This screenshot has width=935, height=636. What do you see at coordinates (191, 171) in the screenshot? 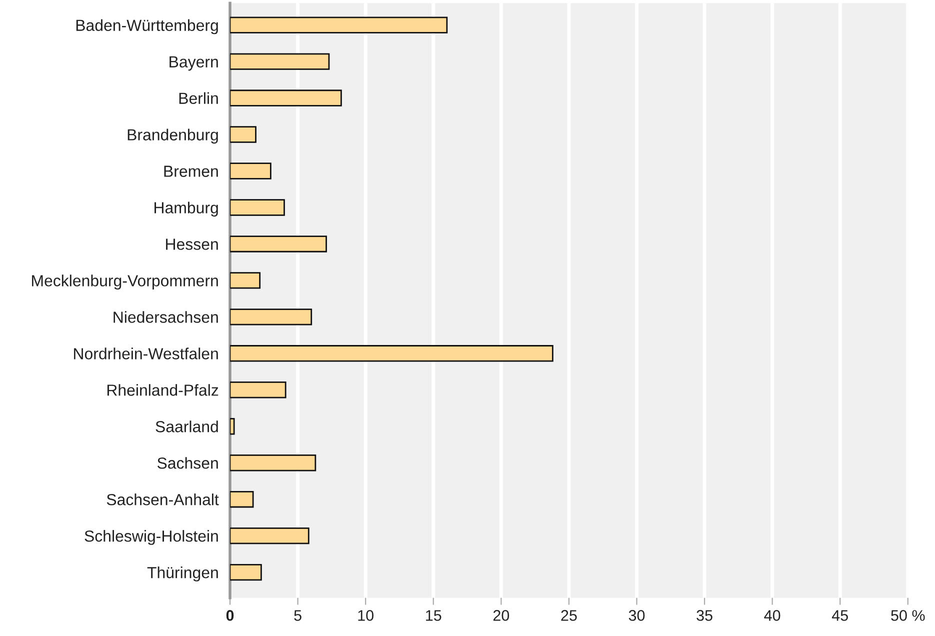
I see `y-tick-label: Bremen` at bounding box center [191, 171].